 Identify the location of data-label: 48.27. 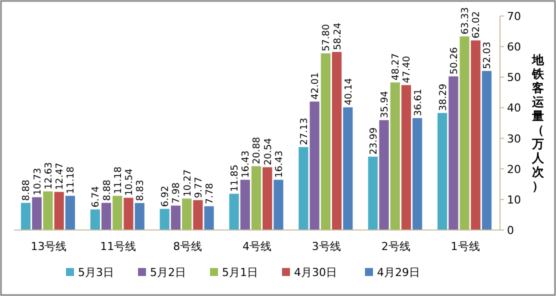
(396, 66).